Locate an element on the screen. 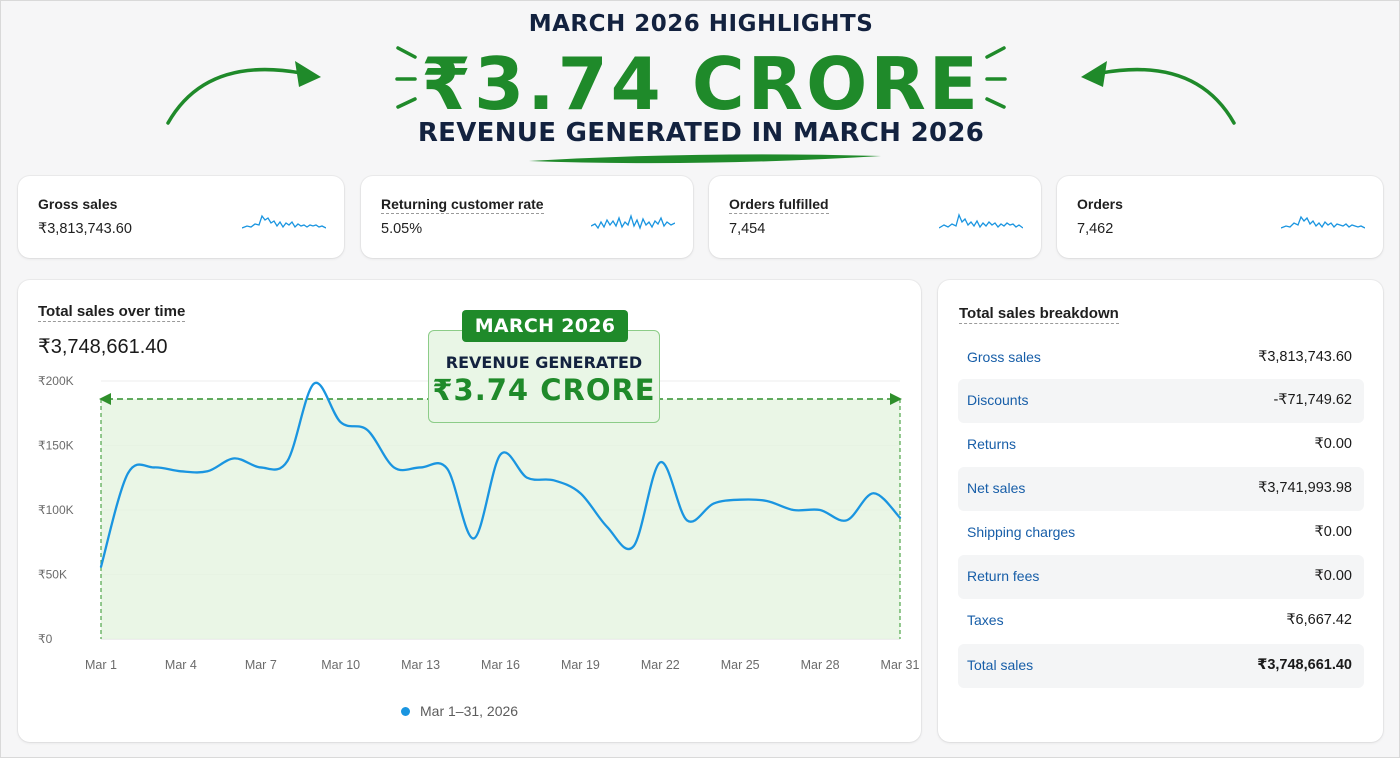 This screenshot has width=1400, height=758. breakdown-row-gross-sales: Gross sales ₹3,813,743.60 is located at coordinates (1161, 358).